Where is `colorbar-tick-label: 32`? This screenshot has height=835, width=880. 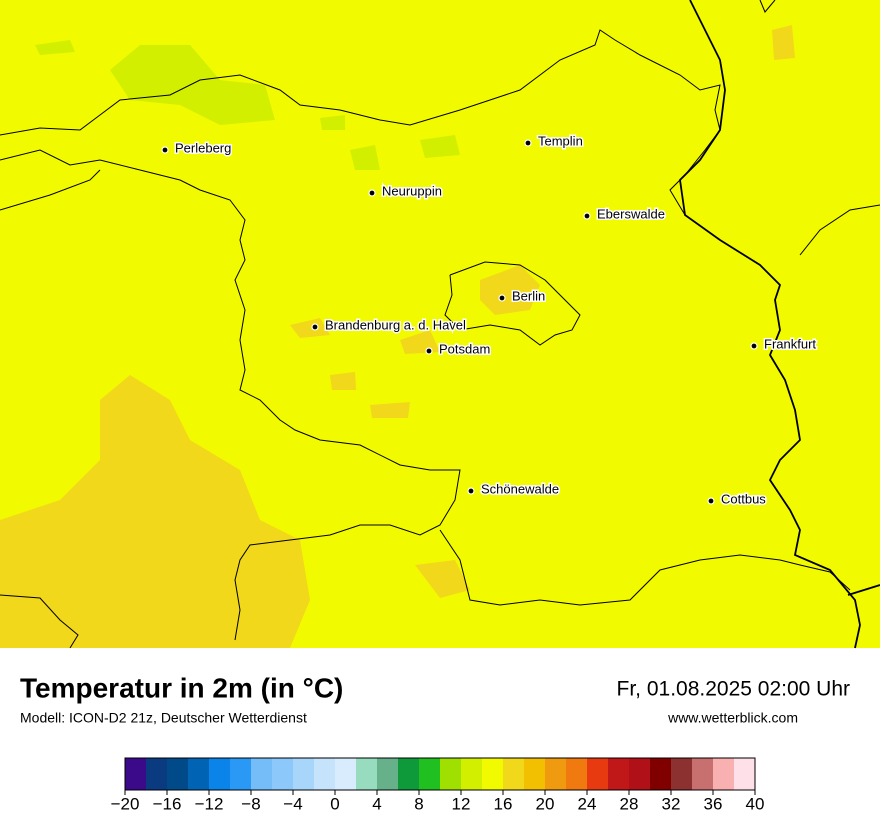
colorbar-tick-label: 32 is located at coordinates (671, 803).